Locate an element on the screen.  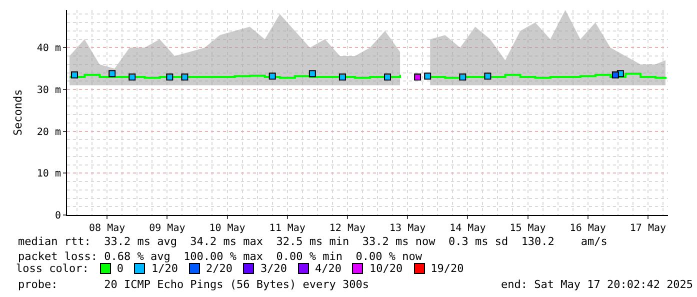
x-tick-label: 14 May is located at coordinates (468, 228).